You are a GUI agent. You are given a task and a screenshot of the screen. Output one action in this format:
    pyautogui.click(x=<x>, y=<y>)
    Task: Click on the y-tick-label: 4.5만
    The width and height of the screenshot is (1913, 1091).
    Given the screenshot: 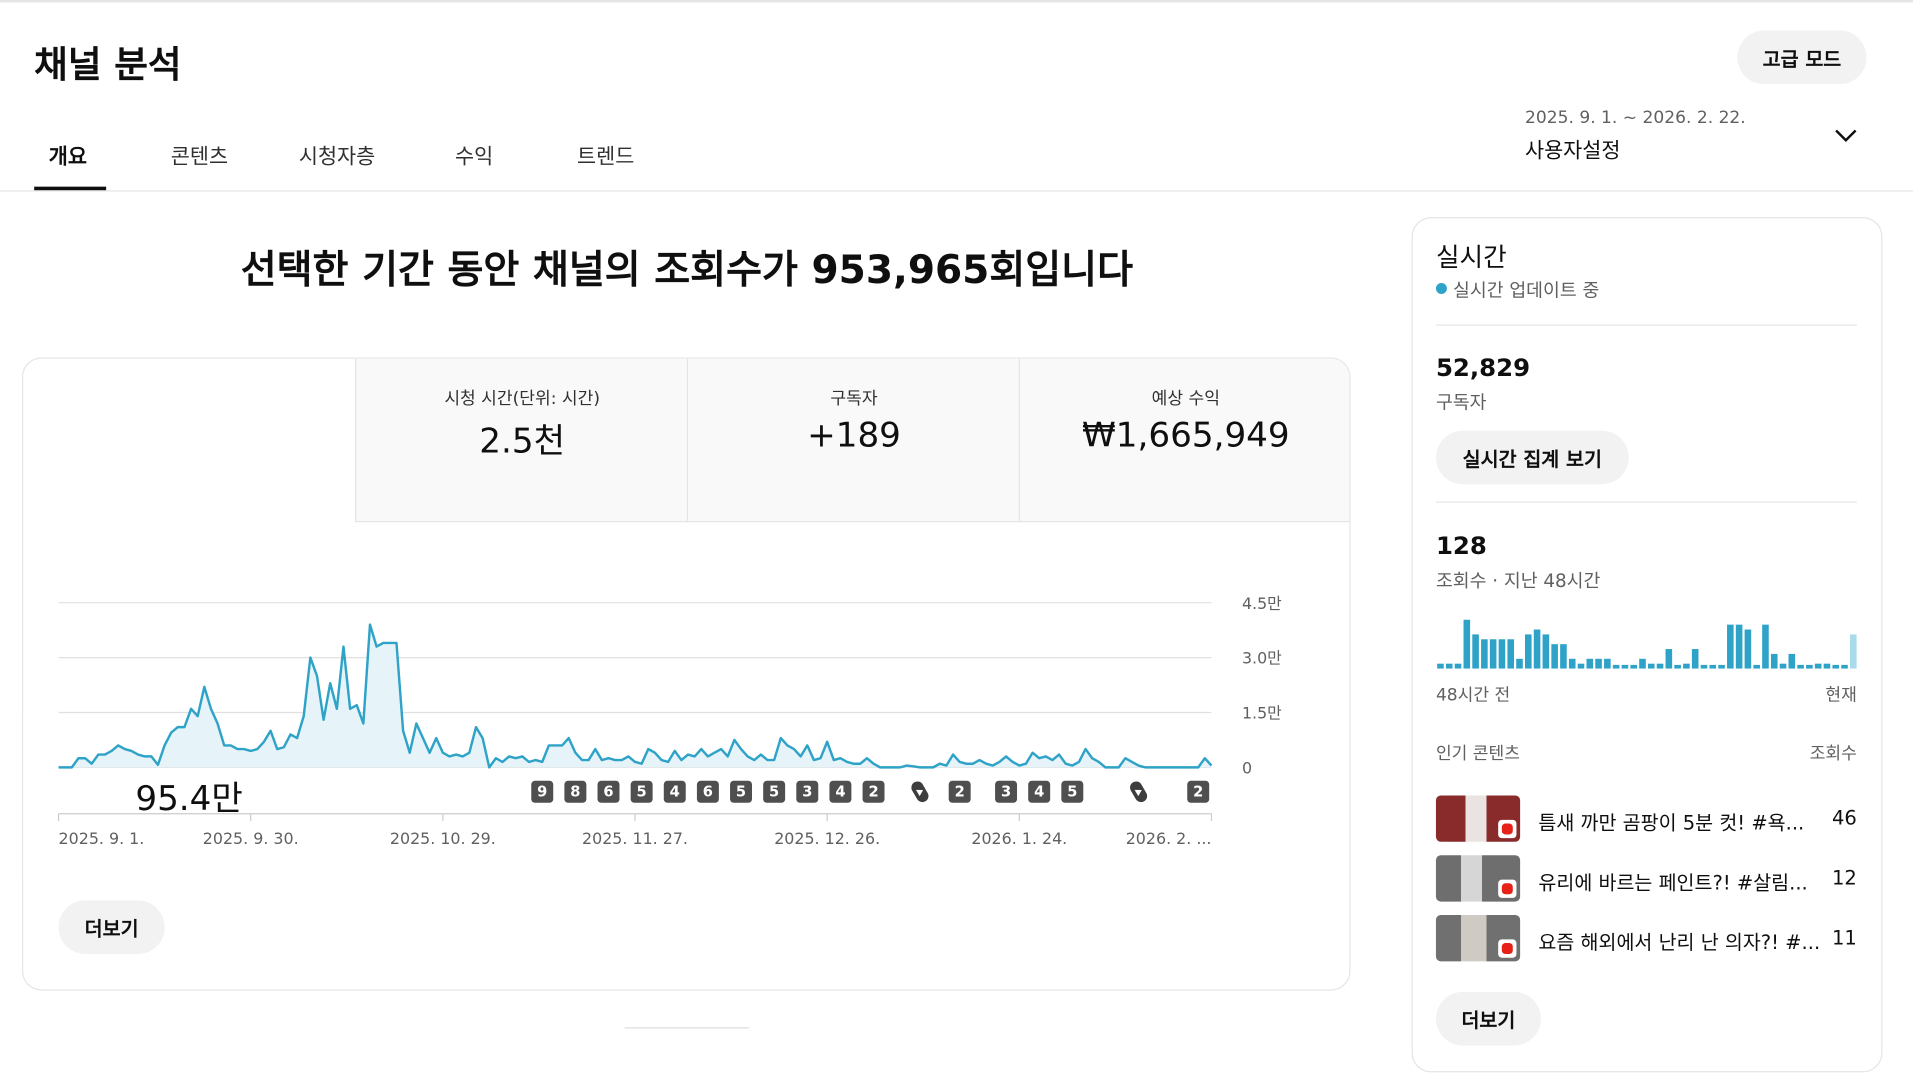 What is the action you would take?
    pyautogui.click(x=1262, y=603)
    